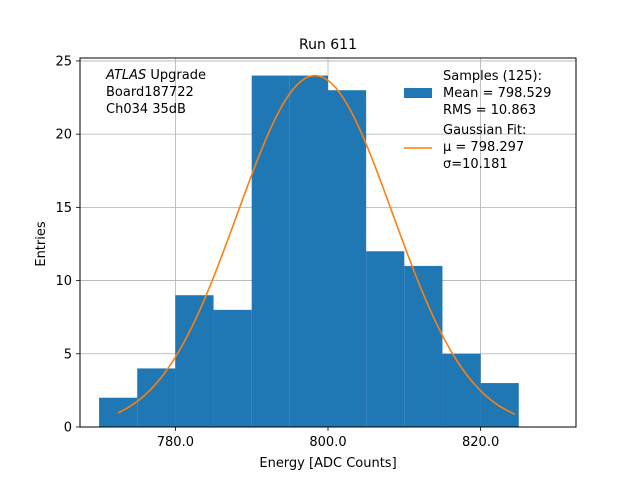 Image resolution: width=640 pixels, height=484 pixels. Describe the element at coordinates (41, 244) in the screenshot. I see `y-axis-label: Entries` at that location.